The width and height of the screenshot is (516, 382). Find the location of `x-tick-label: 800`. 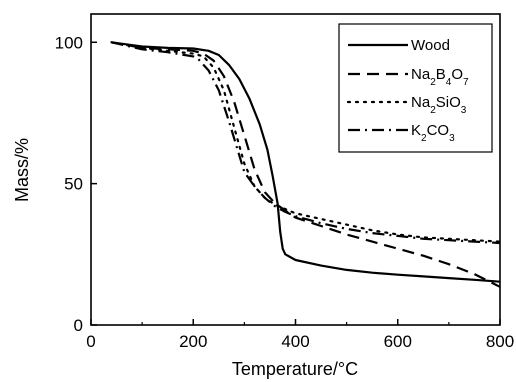

x-tick-label: 800 is located at coordinates (500, 341).